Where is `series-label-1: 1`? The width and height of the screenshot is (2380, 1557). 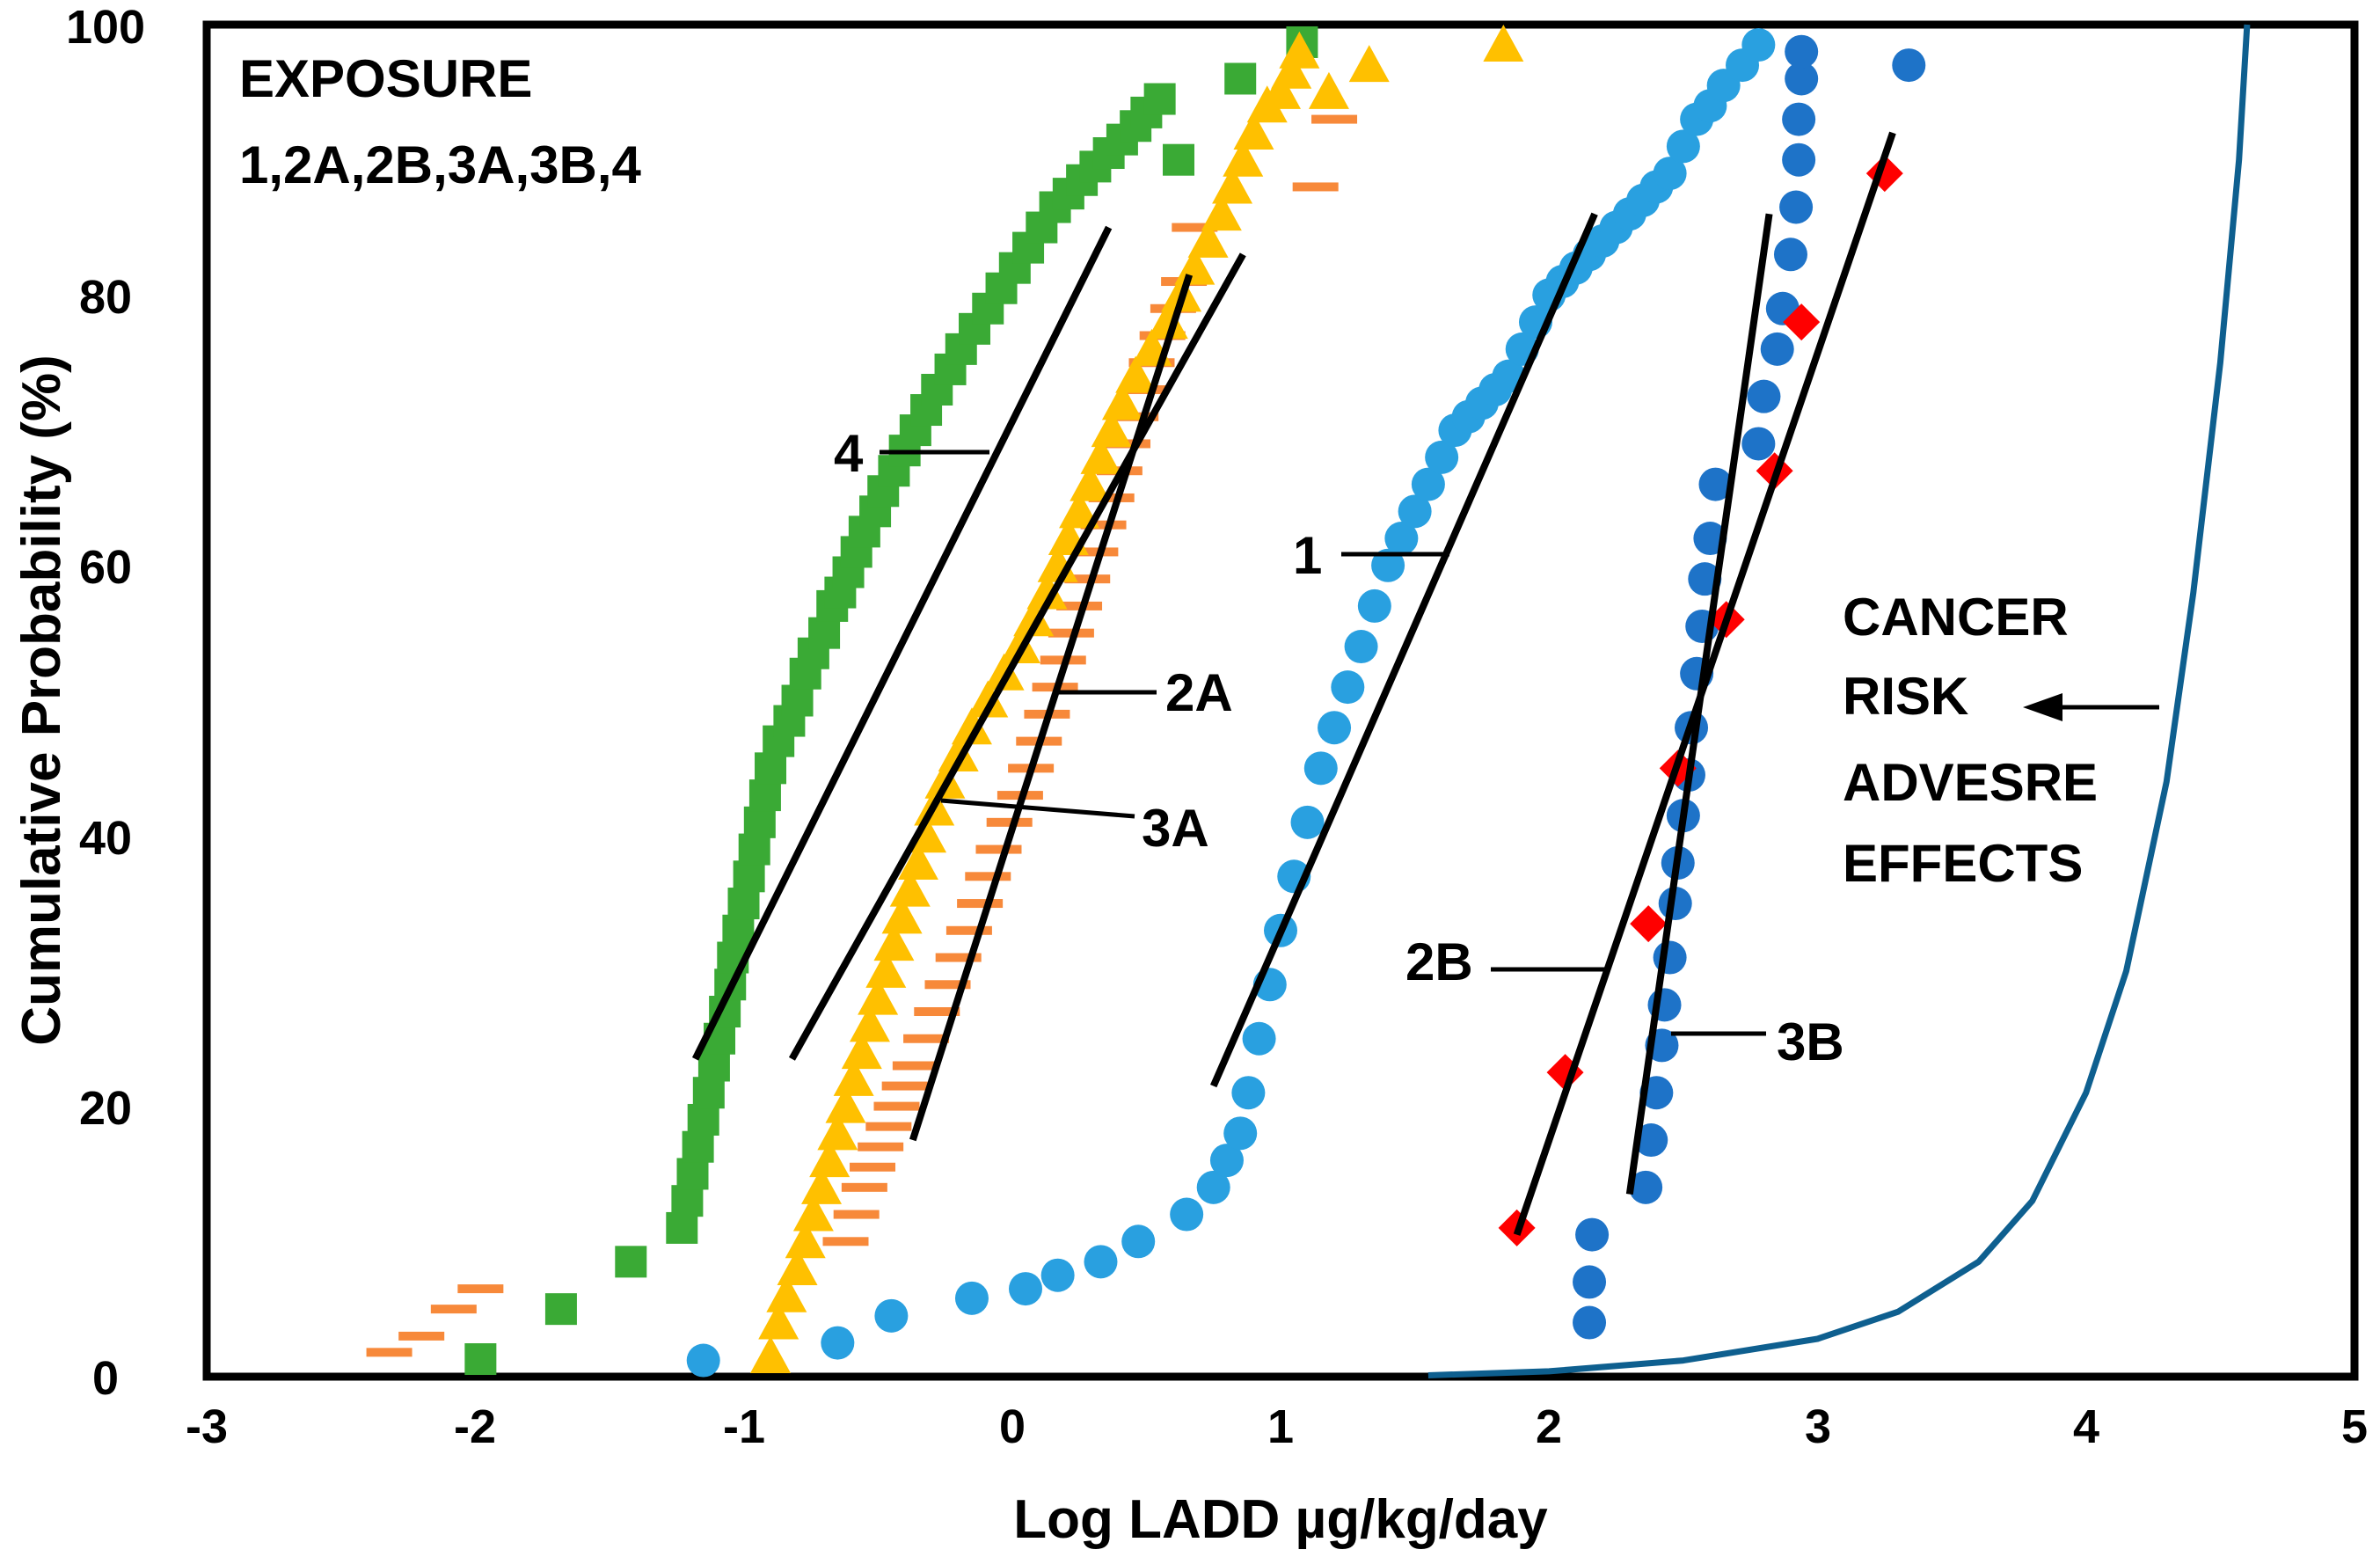
series-label-1: 1 is located at coordinates (1307, 555).